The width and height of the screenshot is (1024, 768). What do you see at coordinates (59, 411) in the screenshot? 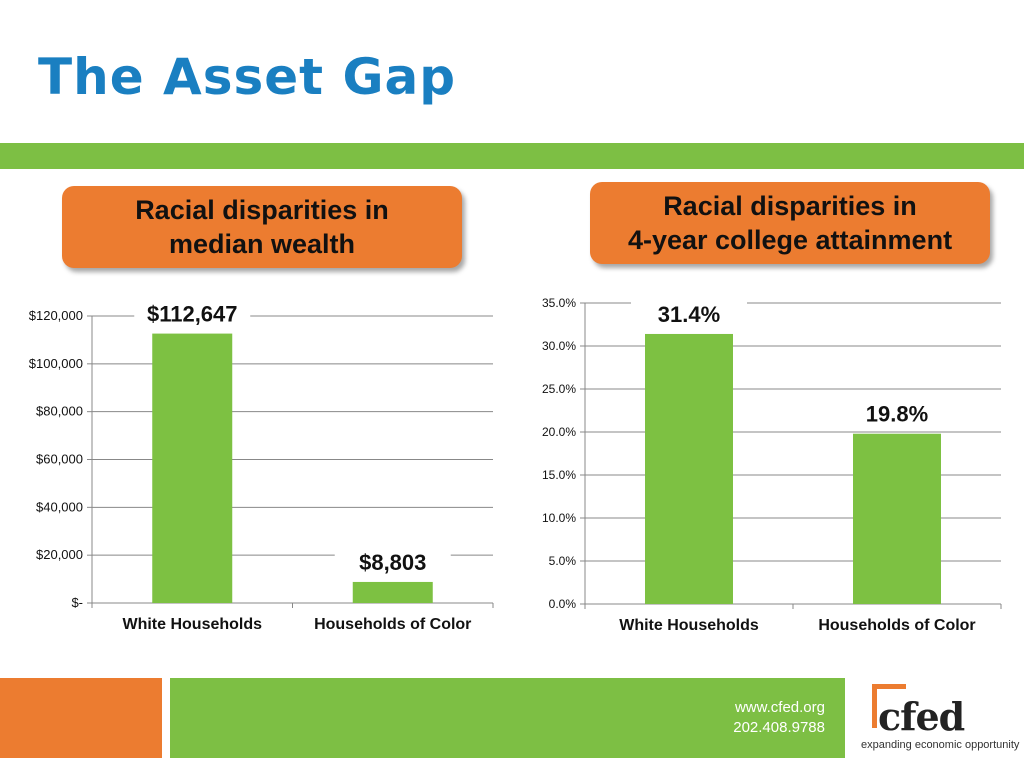
I see `y-tick-label: $80,000` at bounding box center [59, 411].